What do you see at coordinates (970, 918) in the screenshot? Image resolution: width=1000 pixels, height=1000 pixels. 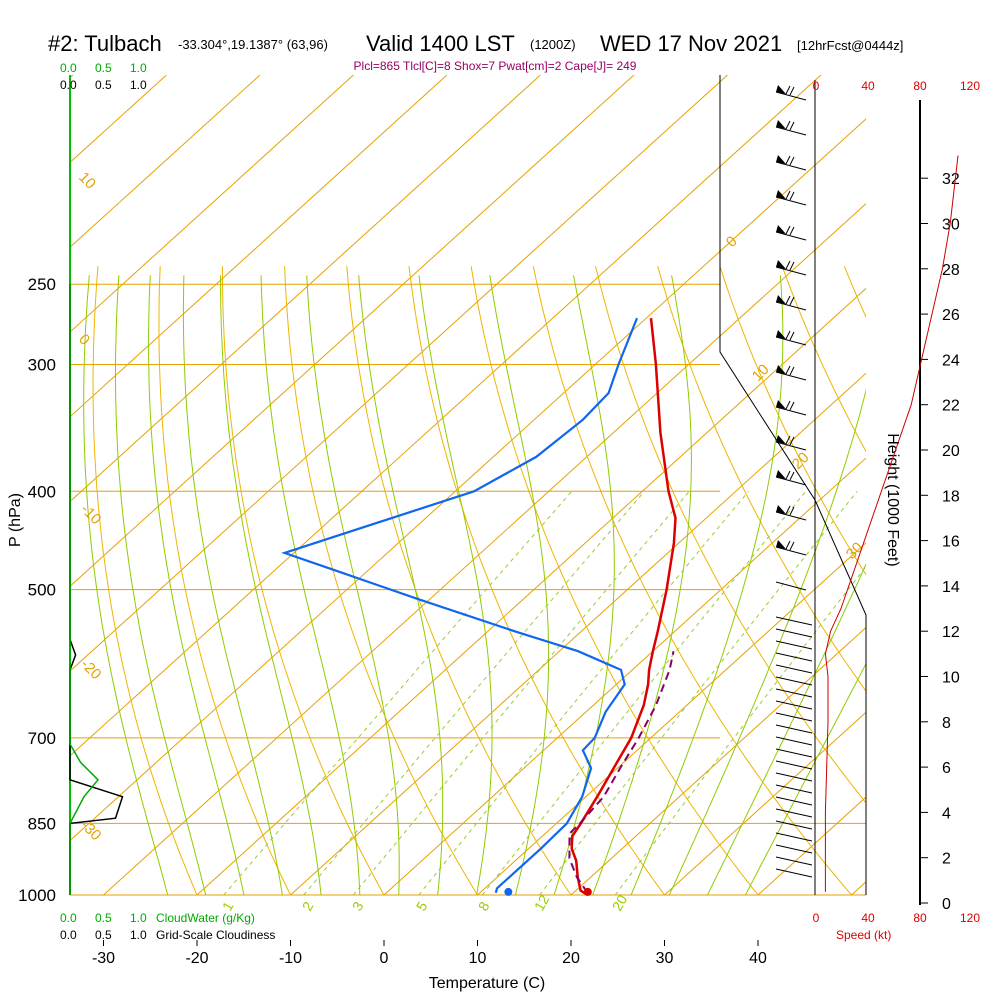 I see `speed-tick-bottom-120: 120` at bounding box center [970, 918].